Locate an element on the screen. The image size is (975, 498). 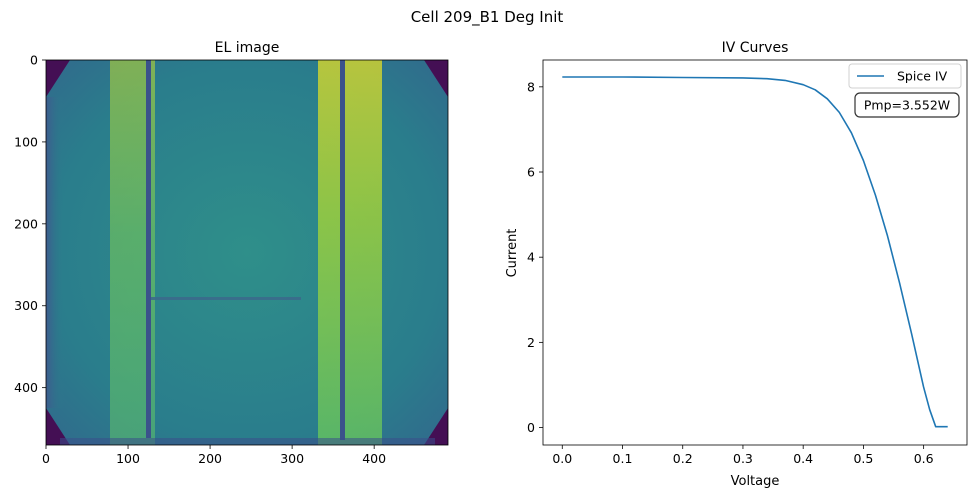
iv-pmp-label: Pmp=3.552W is located at coordinates (907, 105).